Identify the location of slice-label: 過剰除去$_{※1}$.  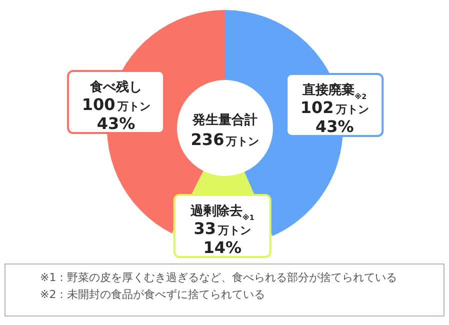
(221, 212).